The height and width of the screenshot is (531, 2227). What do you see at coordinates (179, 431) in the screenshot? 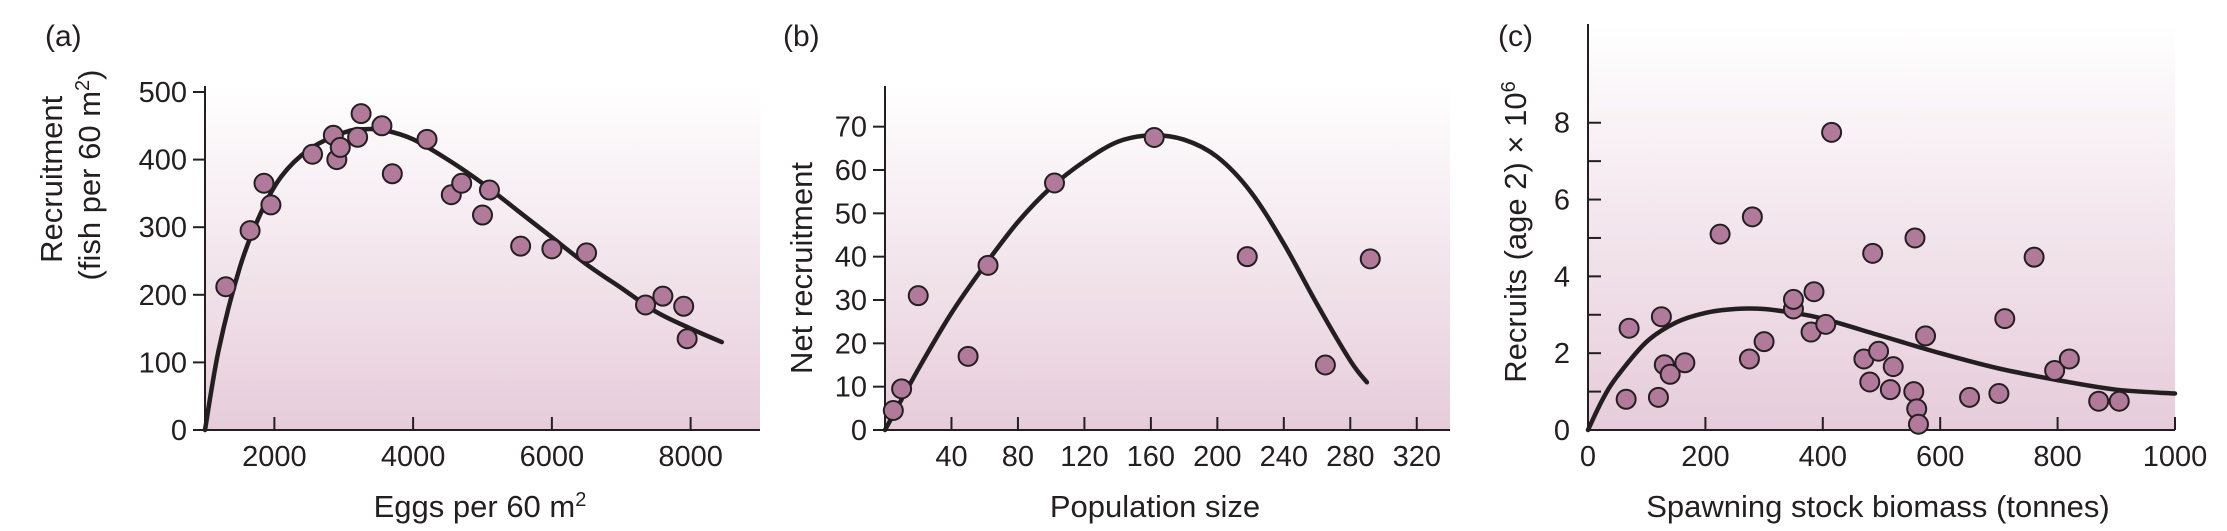
I see `panel-a-y-tick-label: 0` at bounding box center [179, 431].